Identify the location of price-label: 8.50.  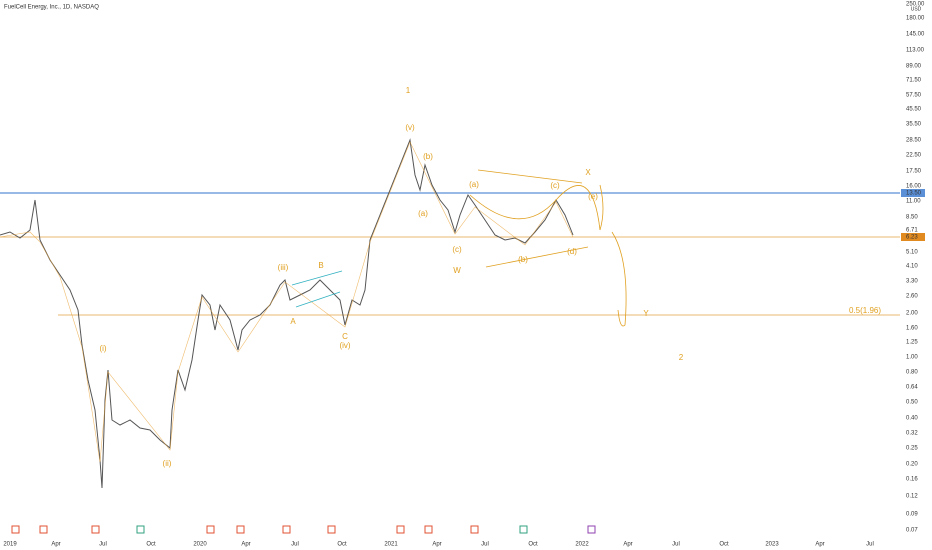
(912, 218).